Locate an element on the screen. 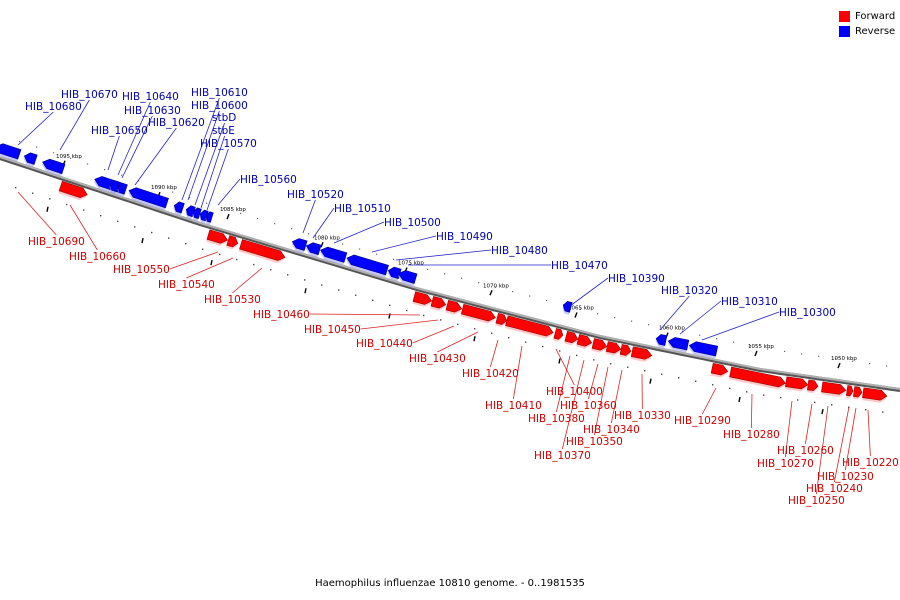 Image resolution: width=900 pixels, height=600 pixels. gene-label: HIB_10630 is located at coordinates (152, 111).